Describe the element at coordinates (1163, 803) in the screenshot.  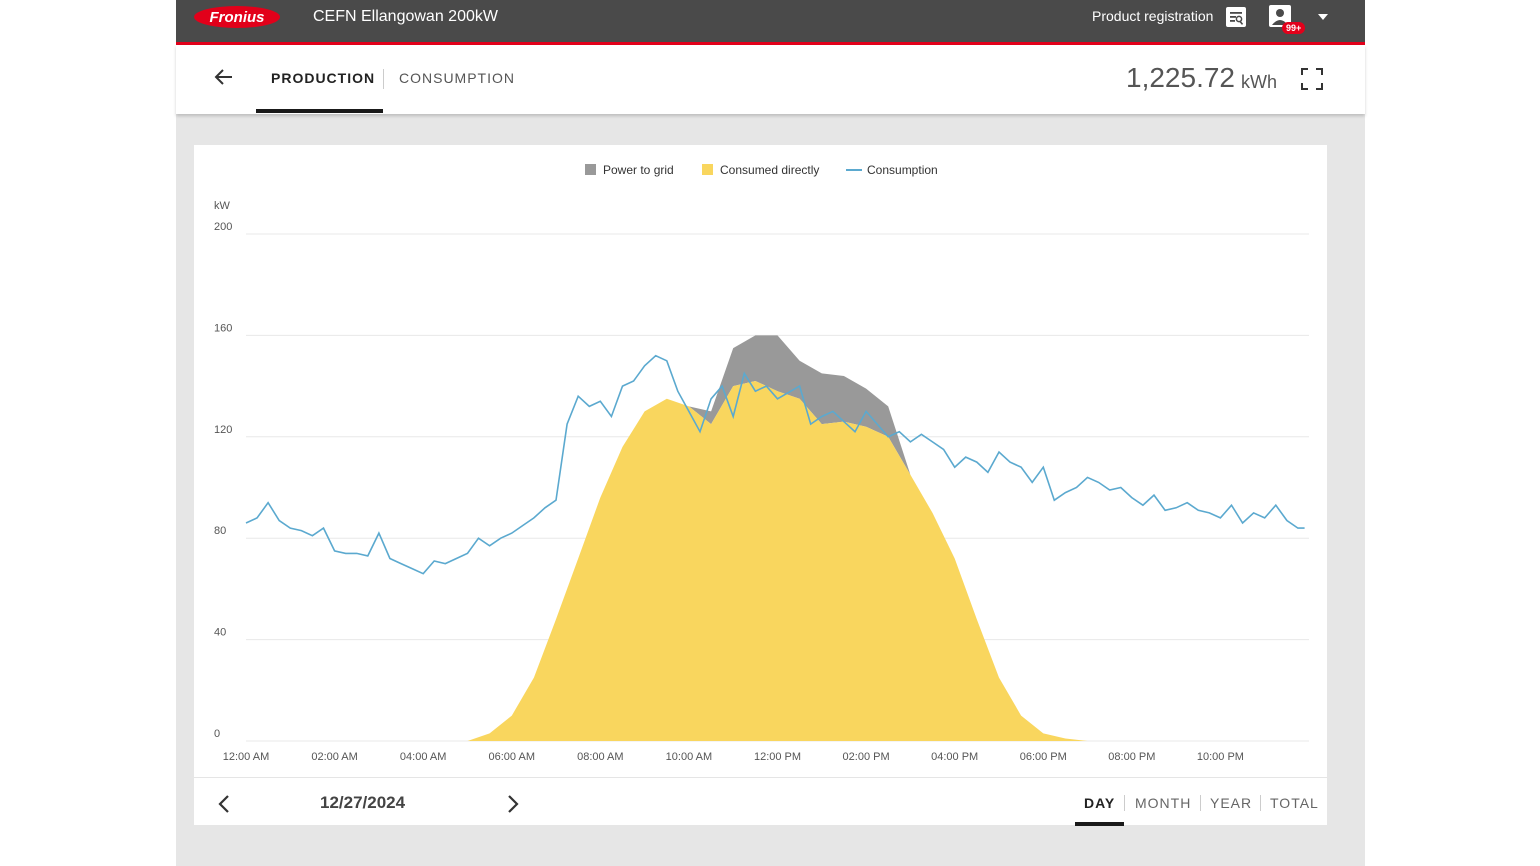
I see `period-month: MONTH` at that location.